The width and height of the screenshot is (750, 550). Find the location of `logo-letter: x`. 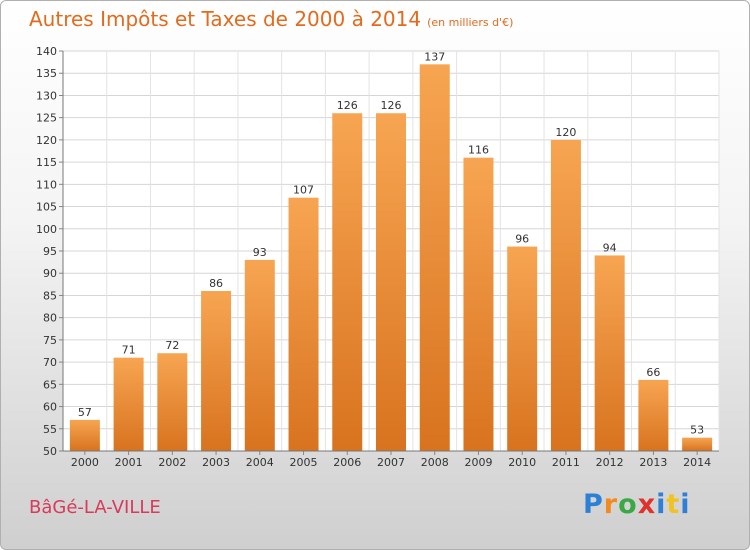

logo-letter: x is located at coordinates (647, 504).